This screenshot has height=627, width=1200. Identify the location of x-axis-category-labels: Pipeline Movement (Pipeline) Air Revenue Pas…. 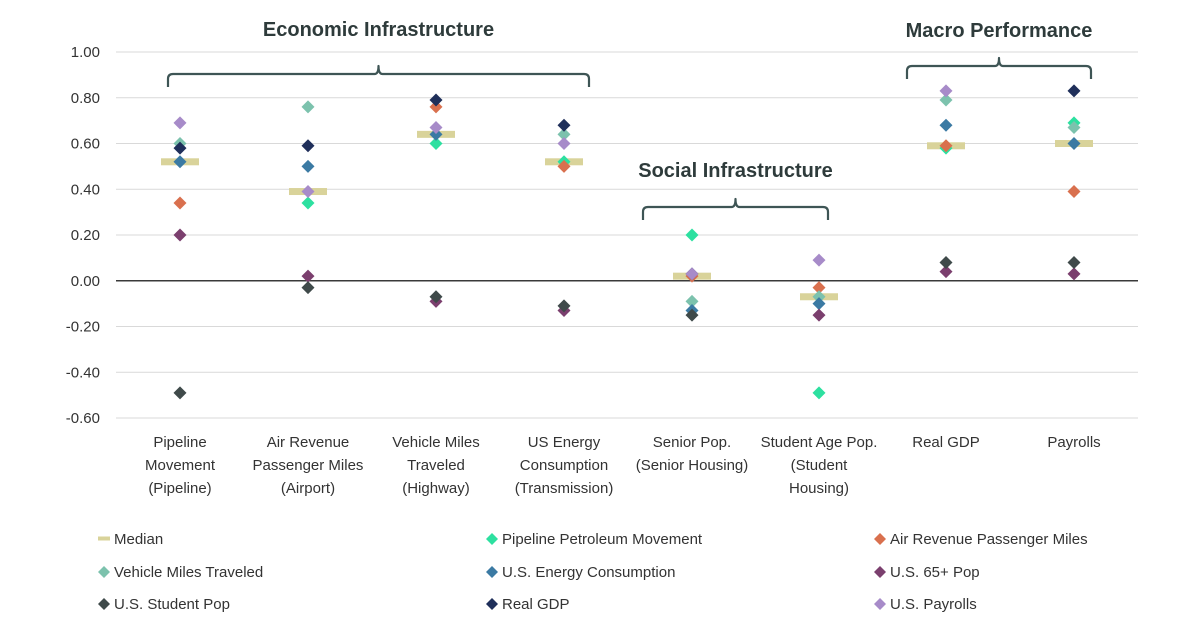
(623, 465).